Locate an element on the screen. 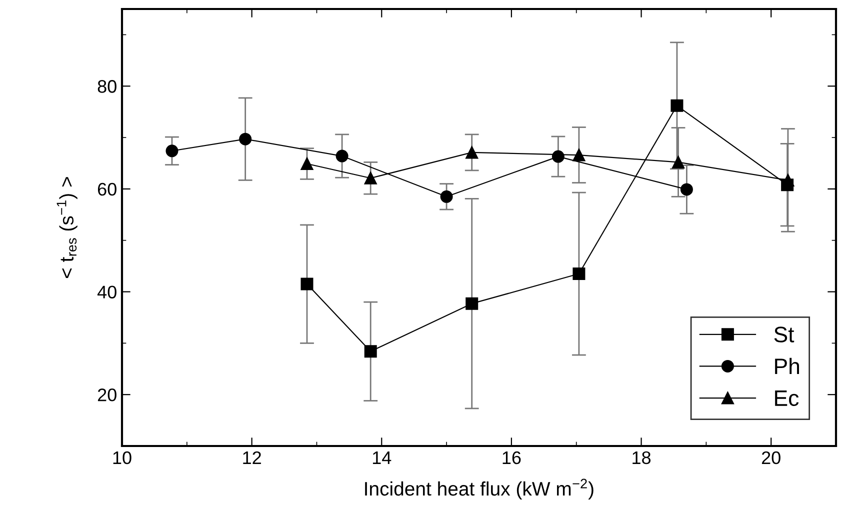 The height and width of the screenshot is (513, 843). legend-label: Ec is located at coordinates (787, 398).